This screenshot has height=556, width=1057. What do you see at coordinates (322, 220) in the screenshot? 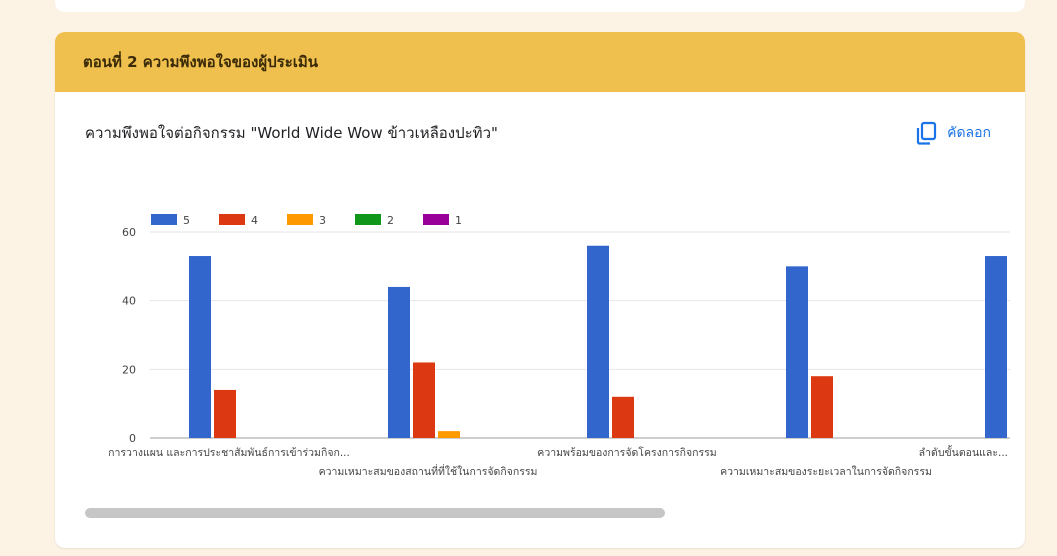
I see `legend-label: 3` at bounding box center [322, 220].